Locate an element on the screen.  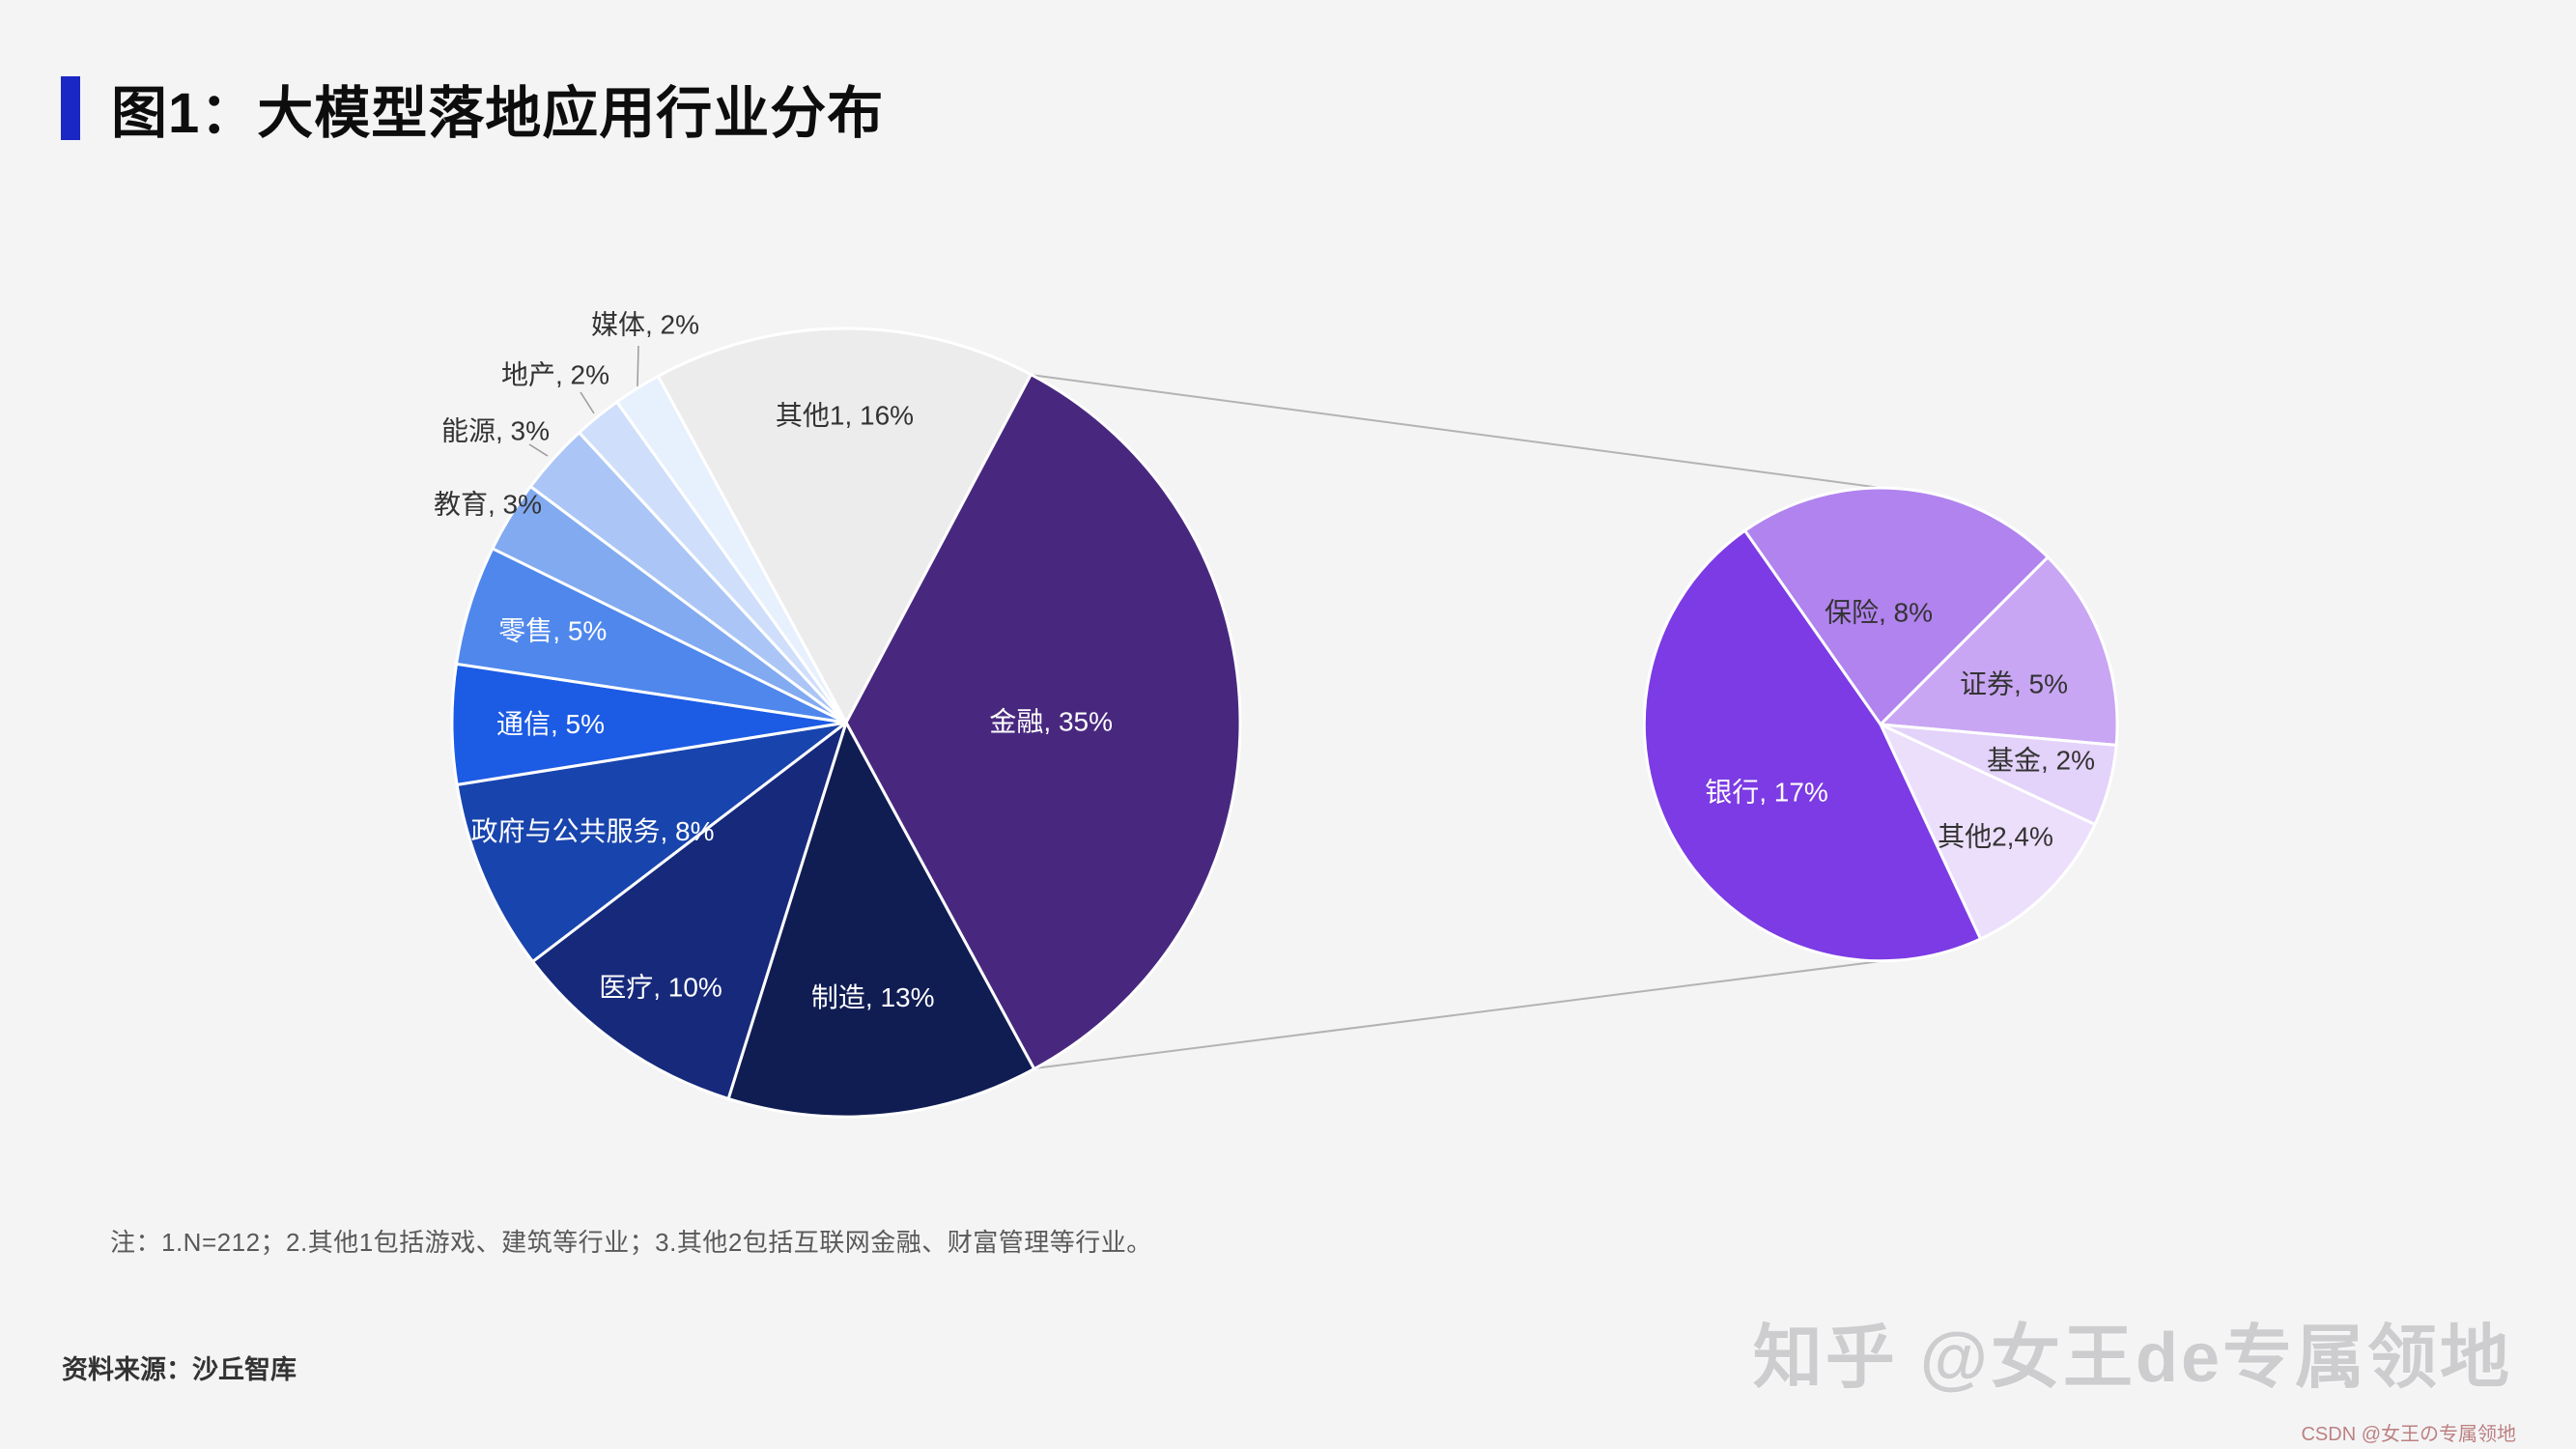
pie-slice-金融 is located at coordinates (1043, 722).